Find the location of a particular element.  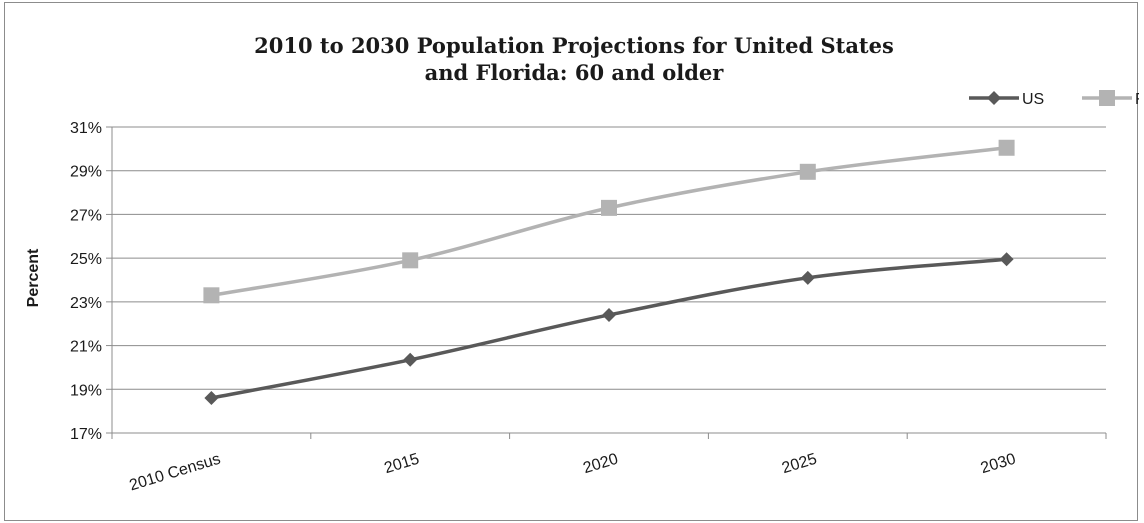

x-category-label: 2025 is located at coordinates (799, 464).